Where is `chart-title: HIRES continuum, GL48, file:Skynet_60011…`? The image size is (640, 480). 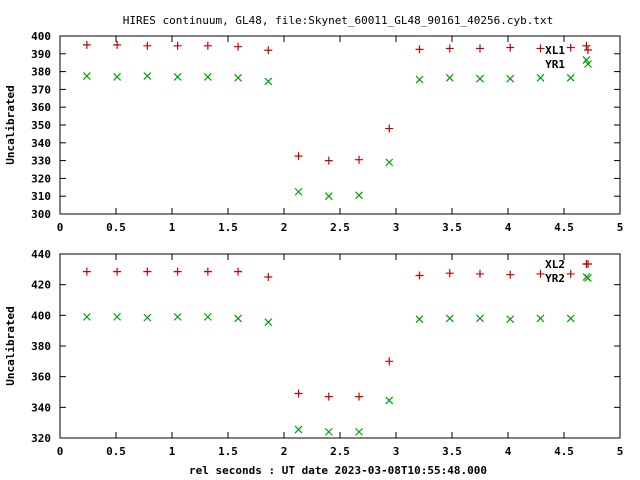
chart-title: HIRES continuum, GL48, file:Skynet_60011… is located at coordinates (338, 20).